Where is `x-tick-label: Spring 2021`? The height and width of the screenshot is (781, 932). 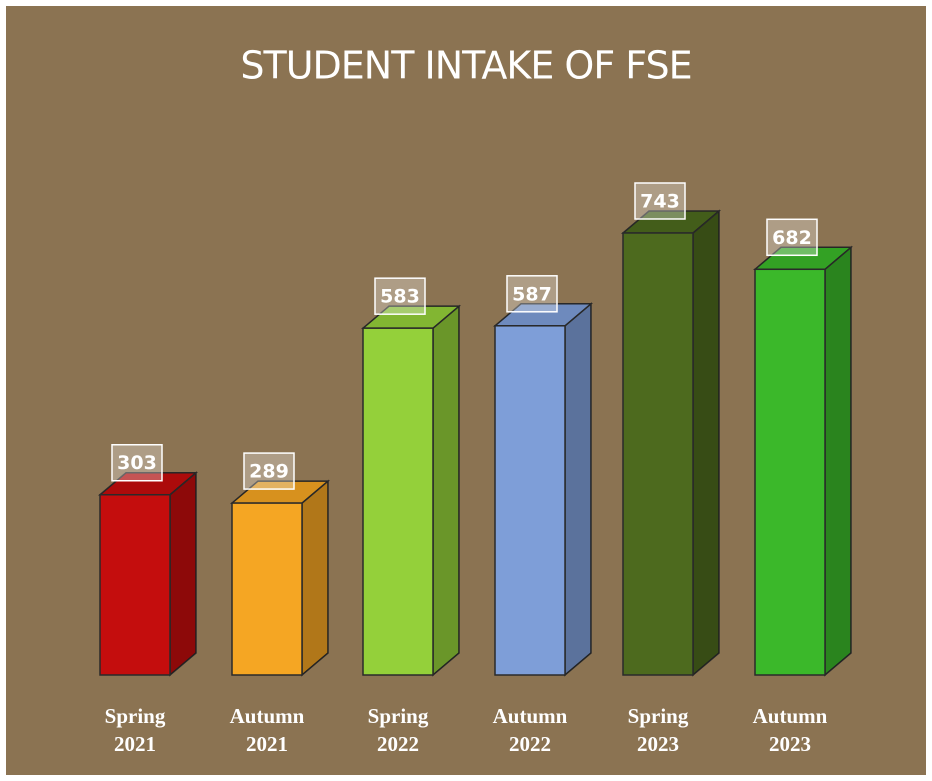 x-tick-label: Spring 2021 is located at coordinates (135, 730).